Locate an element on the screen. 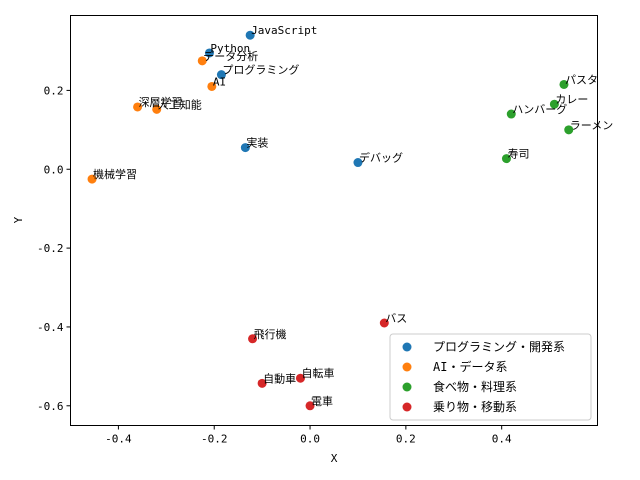 The width and height of the screenshot is (640, 480). point-label: 深層学習 is located at coordinates (161, 102).